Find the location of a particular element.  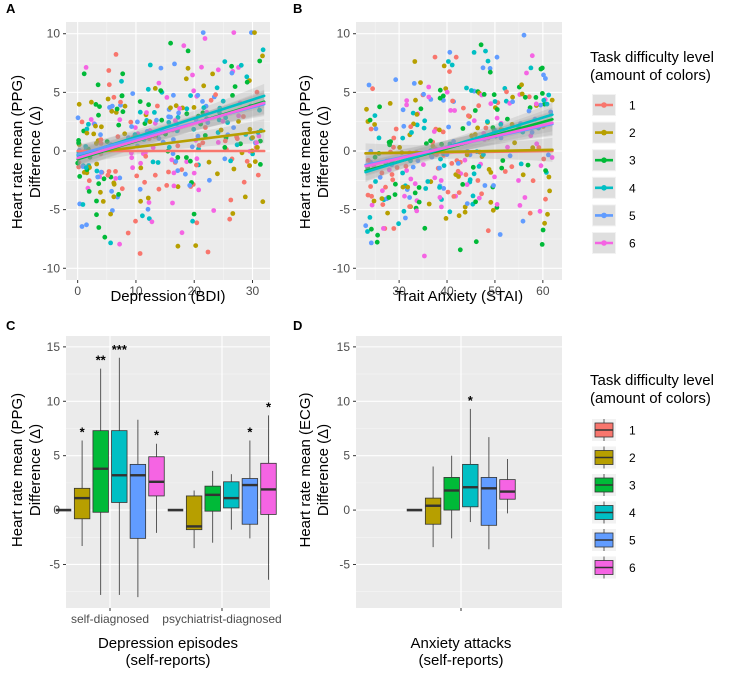

panel-b-x-tick-label: 30 is located at coordinates (399, 291).